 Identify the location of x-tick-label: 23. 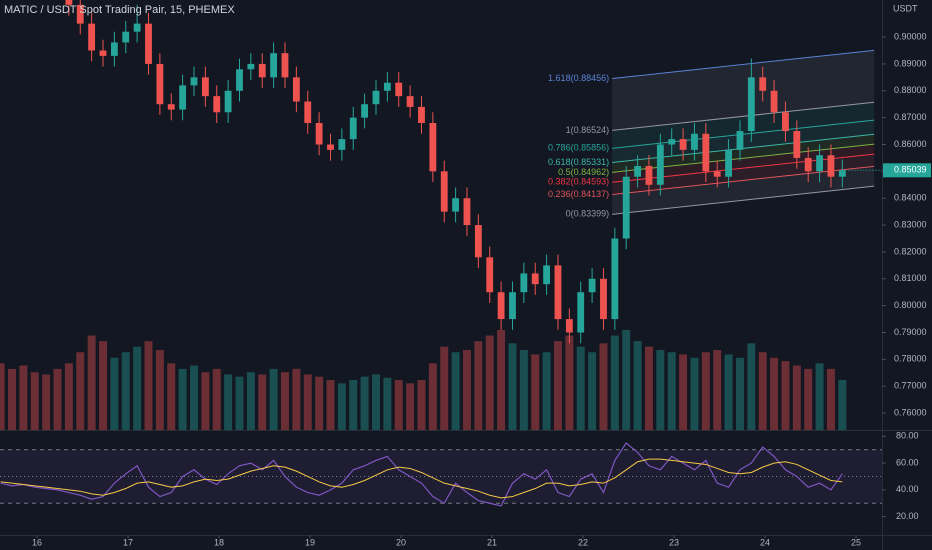
(674, 542).